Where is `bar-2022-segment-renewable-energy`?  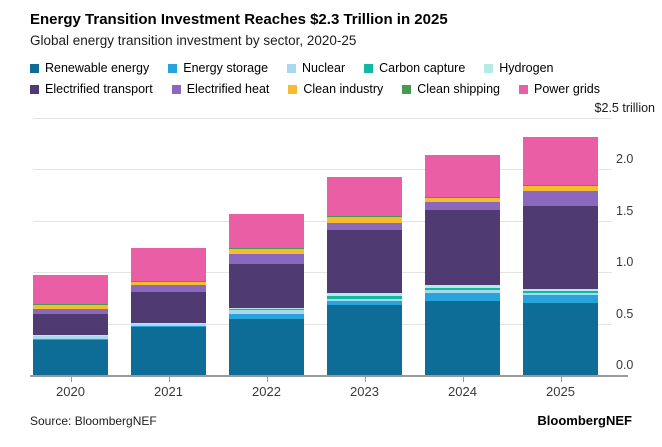 bar-2022-segment-renewable-energy is located at coordinates (266, 346).